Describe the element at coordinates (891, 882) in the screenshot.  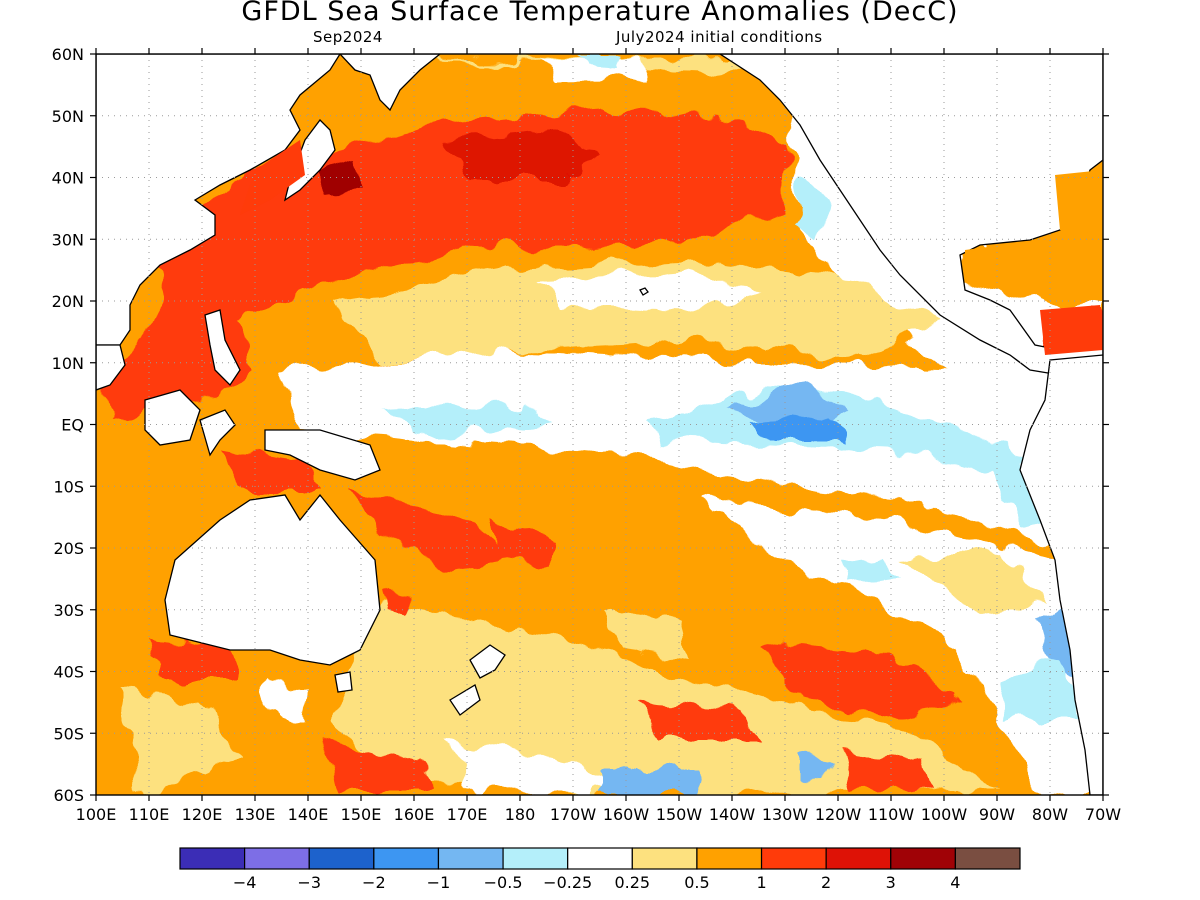
I see `colorbar-label: 3` at that location.